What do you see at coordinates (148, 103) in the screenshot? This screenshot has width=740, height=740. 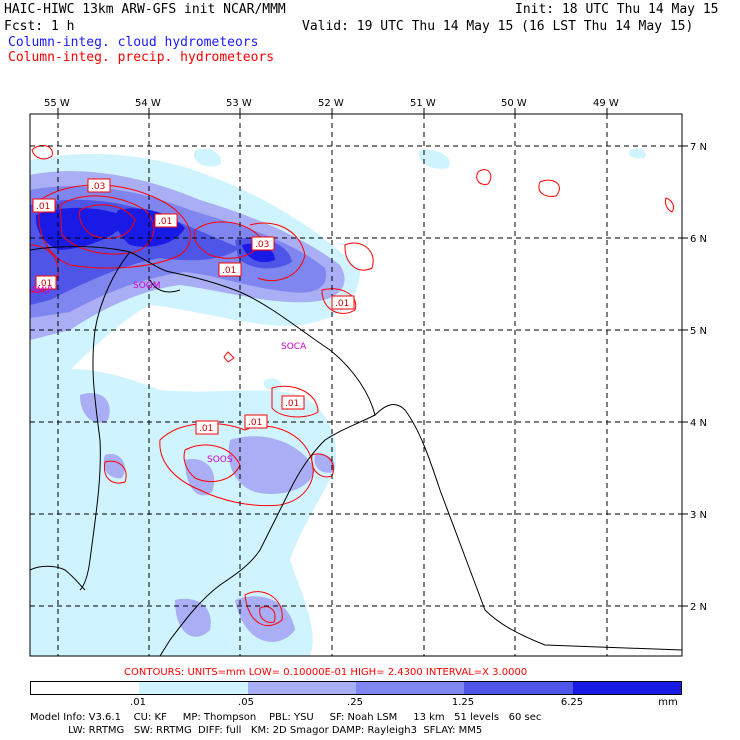 I see `lon-label: 54 W` at bounding box center [148, 103].